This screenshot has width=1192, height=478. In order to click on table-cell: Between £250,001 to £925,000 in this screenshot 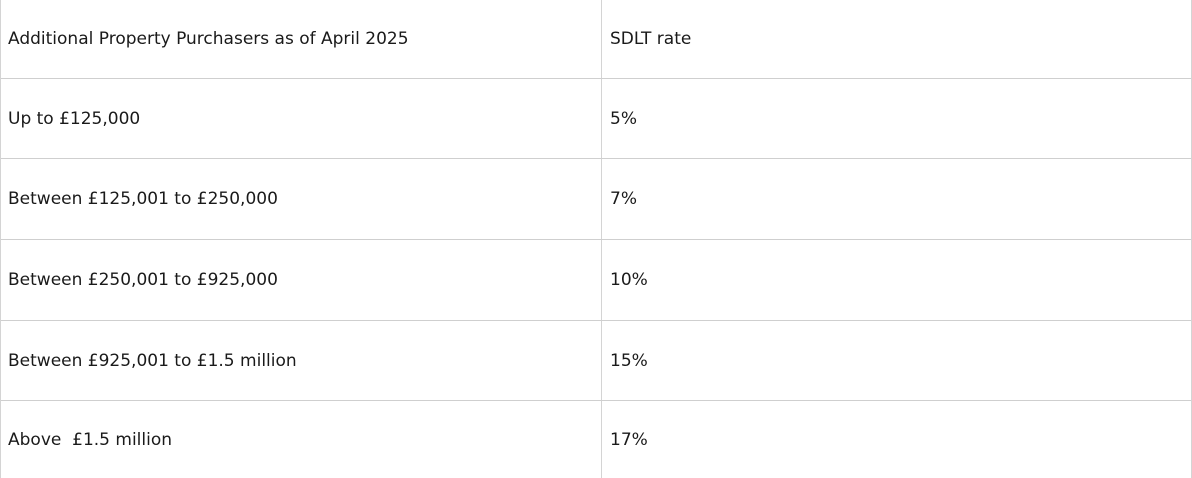, I will do `click(301, 280)`.